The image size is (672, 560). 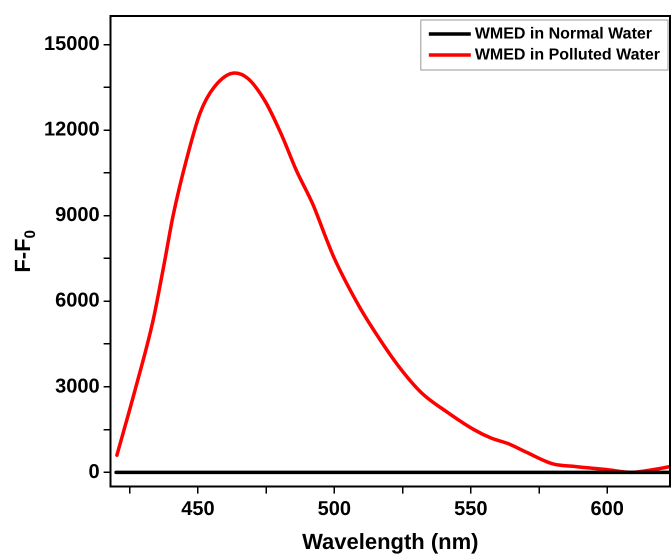 I want to click on legend-label: WMED in Normal Water, so click(x=563, y=33).